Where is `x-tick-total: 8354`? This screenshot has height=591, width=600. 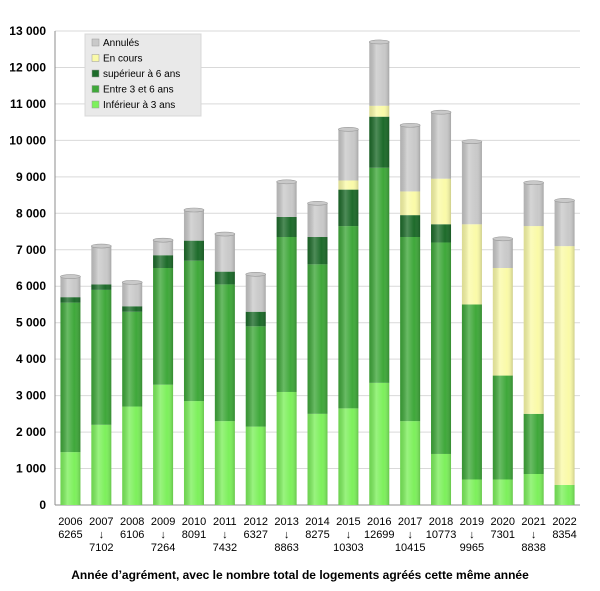 x-tick-total: 8354 is located at coordinates (564, 535).